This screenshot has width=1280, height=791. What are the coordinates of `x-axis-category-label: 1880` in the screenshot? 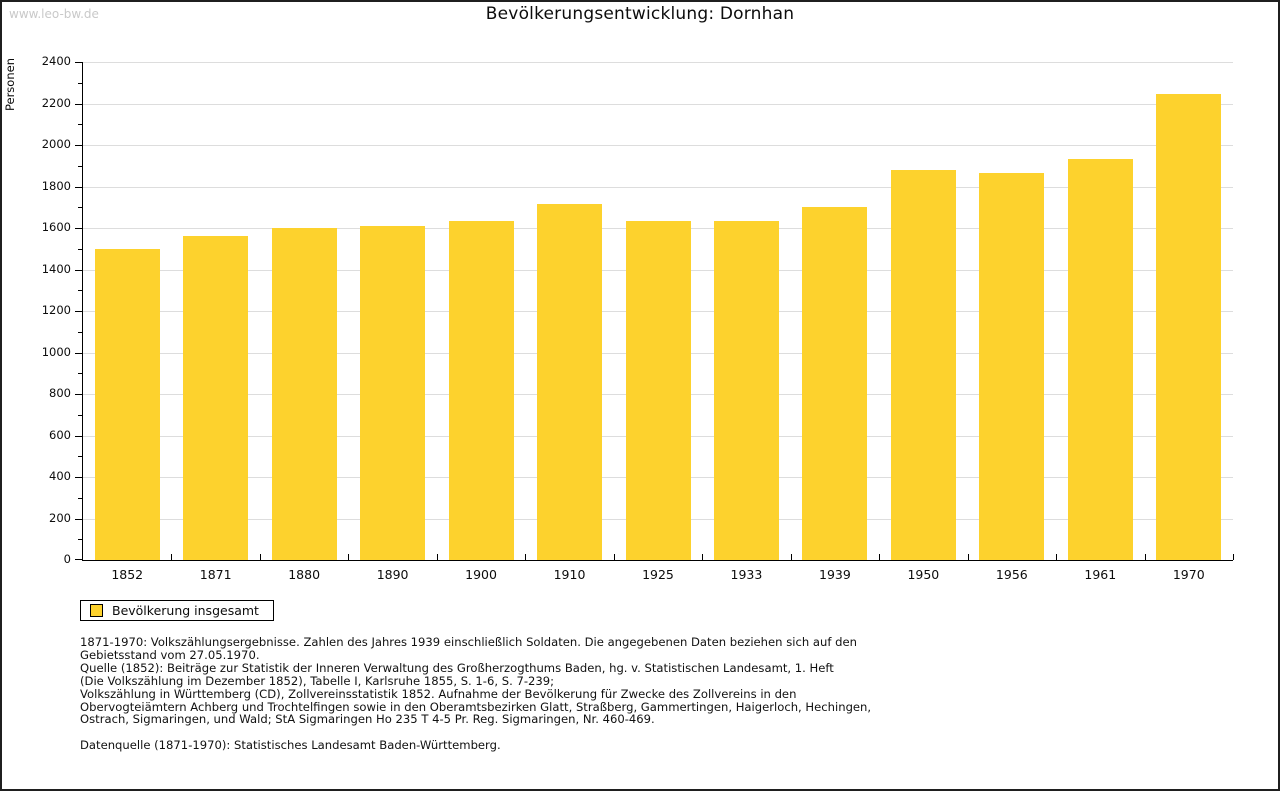 It's located at (304, 574).